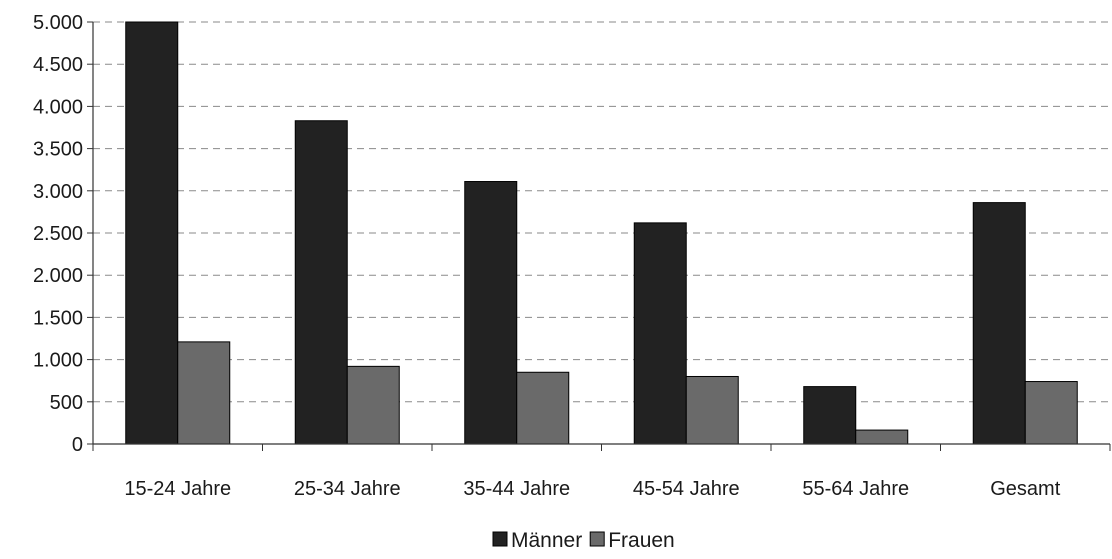  I want to click on x-tick-label: 15-24 Jahre, so click(177, 489).